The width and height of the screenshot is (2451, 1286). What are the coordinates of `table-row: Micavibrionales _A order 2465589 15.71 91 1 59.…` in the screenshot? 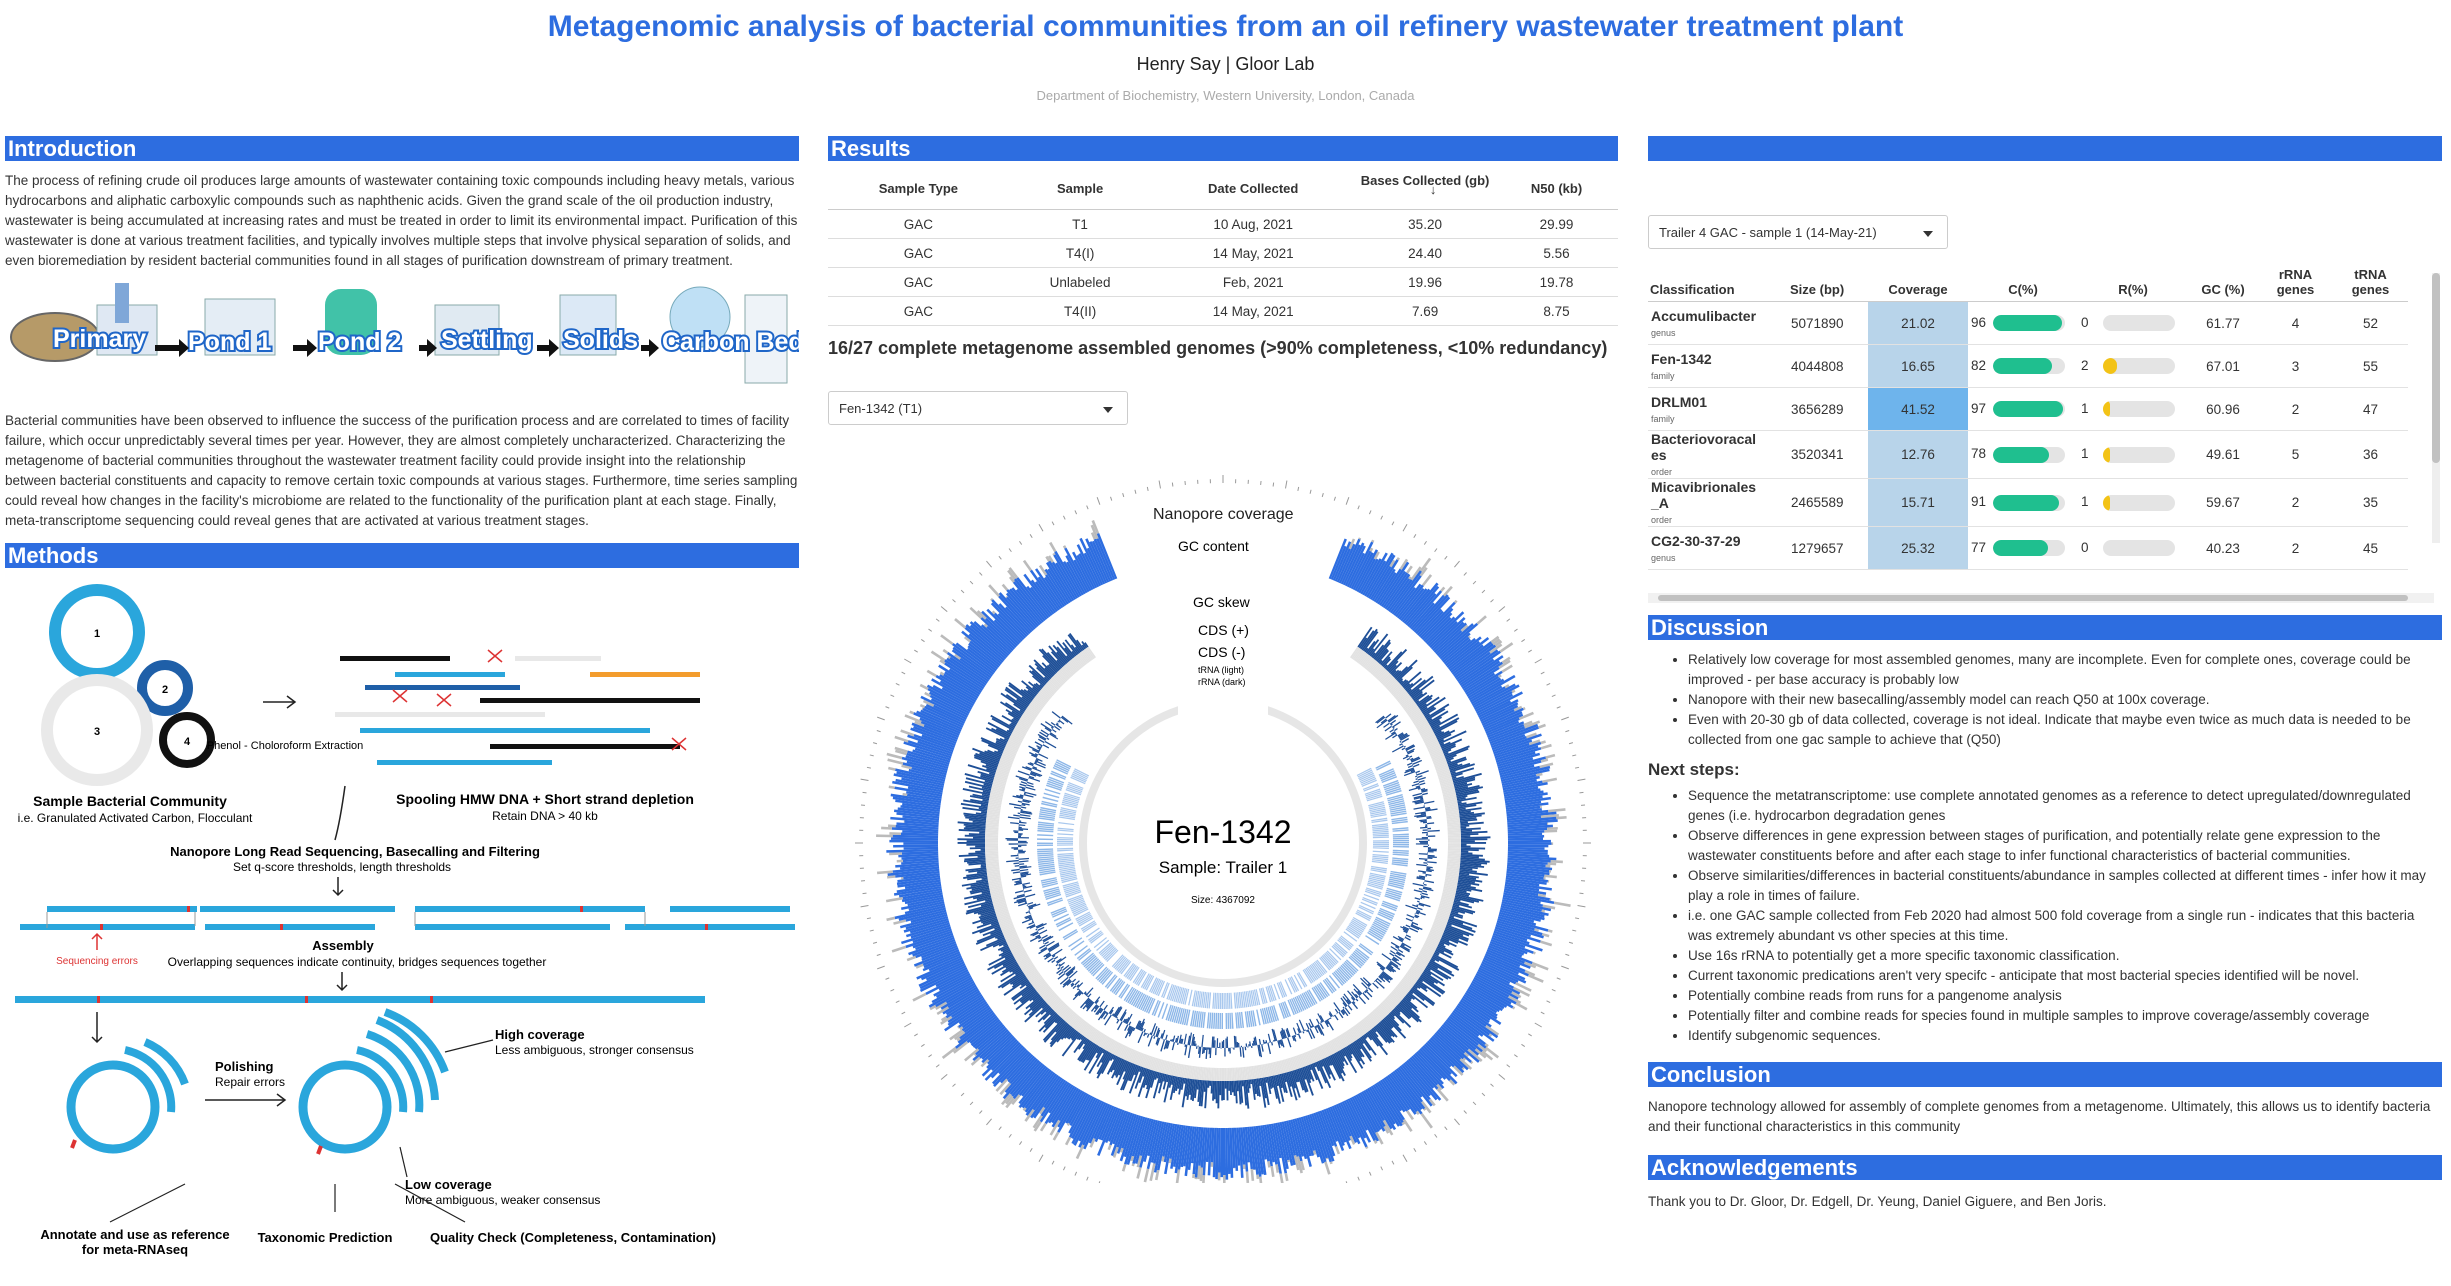 It's located at (2028, 502).